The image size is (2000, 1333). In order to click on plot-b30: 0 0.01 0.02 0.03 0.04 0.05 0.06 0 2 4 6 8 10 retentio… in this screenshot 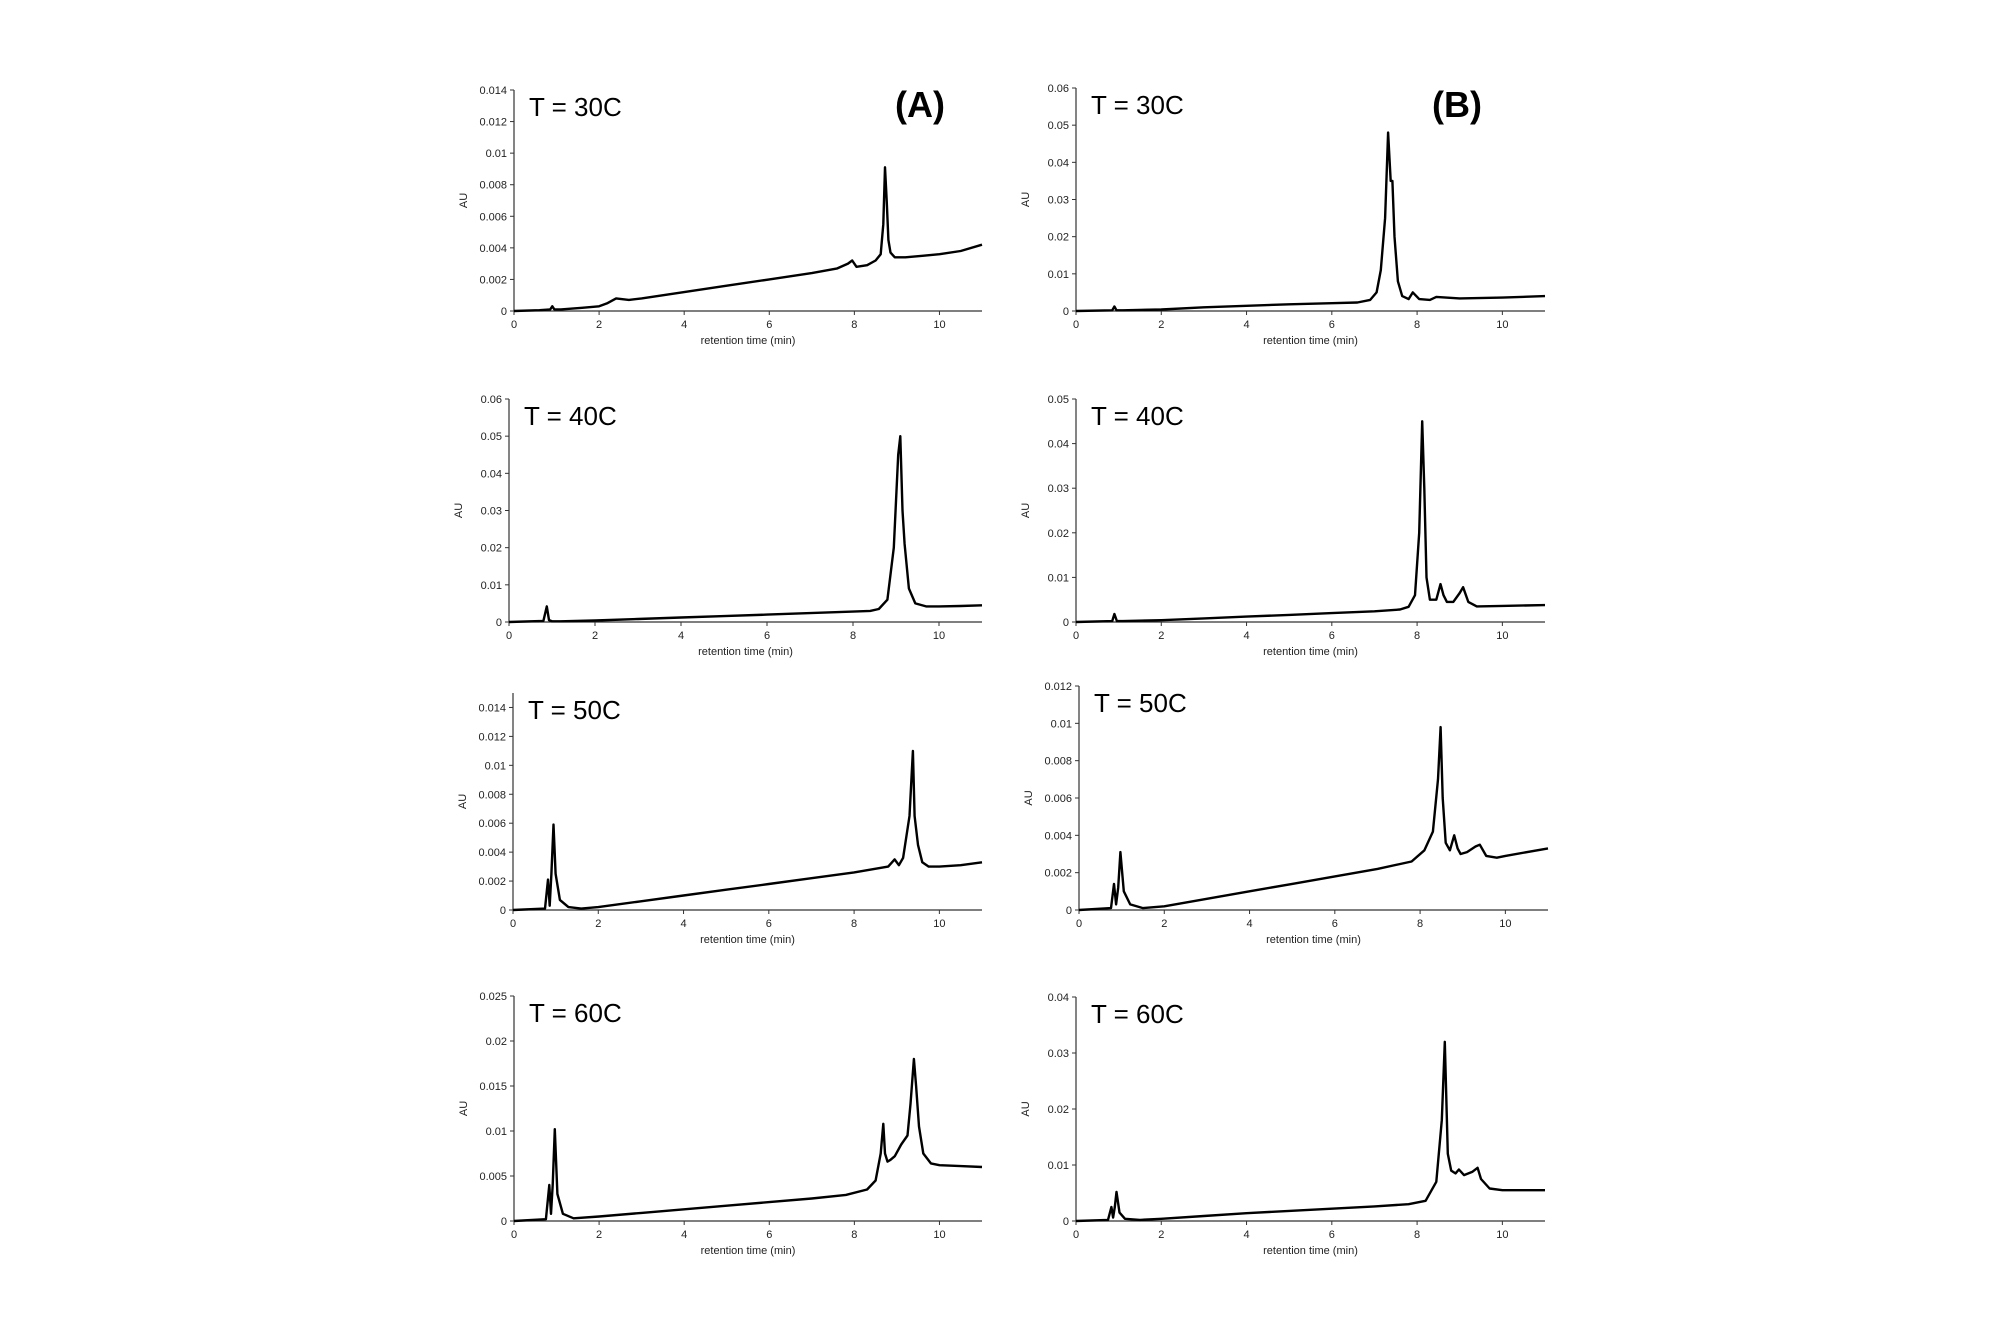, I will do `click(1283, 215)`.